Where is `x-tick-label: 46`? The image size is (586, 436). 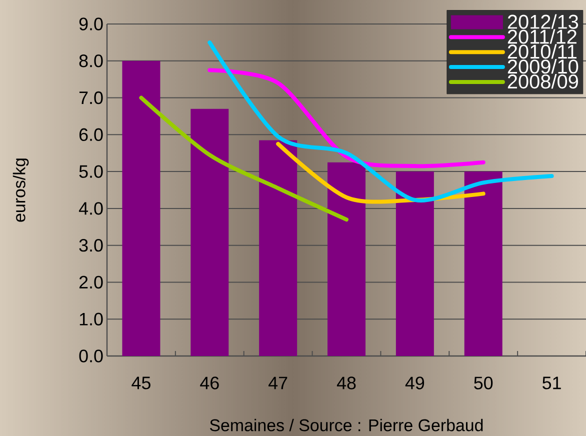 x-tick-label: 46 is located at coordinates (209, 383).